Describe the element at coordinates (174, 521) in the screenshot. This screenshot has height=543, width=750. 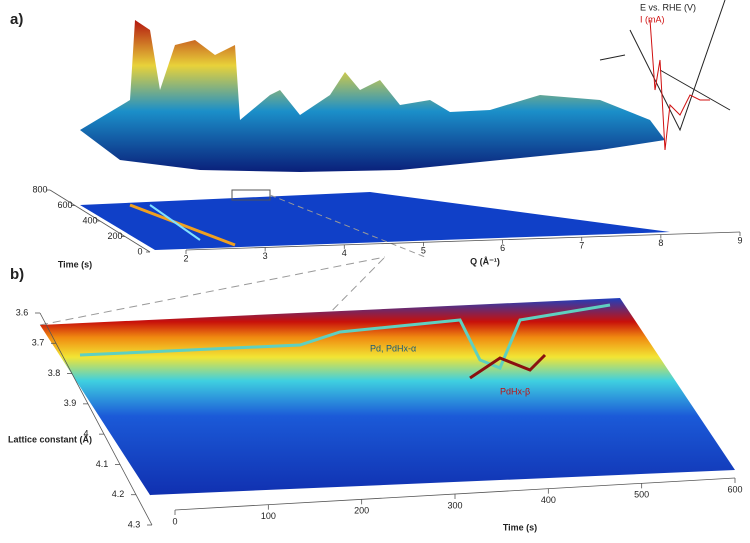
I see `x-tick-label: 0` at that location.